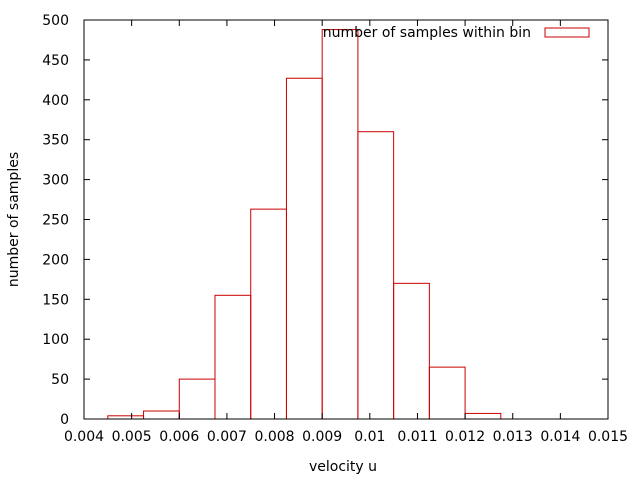  What do you see at coordinates (369, 437) in the screenshot?
I see `x-tick-label: 0.01` at bounding box center [369, 437].